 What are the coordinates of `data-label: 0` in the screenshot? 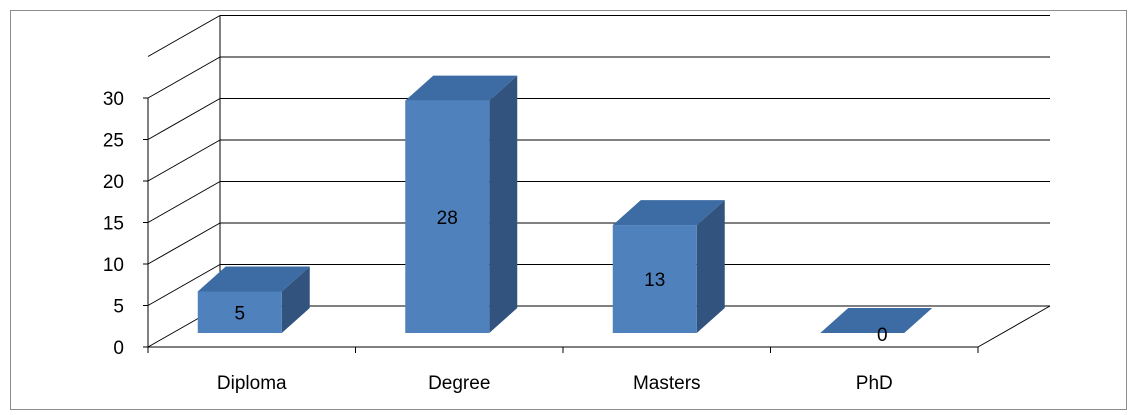 It's located at (882, 335).